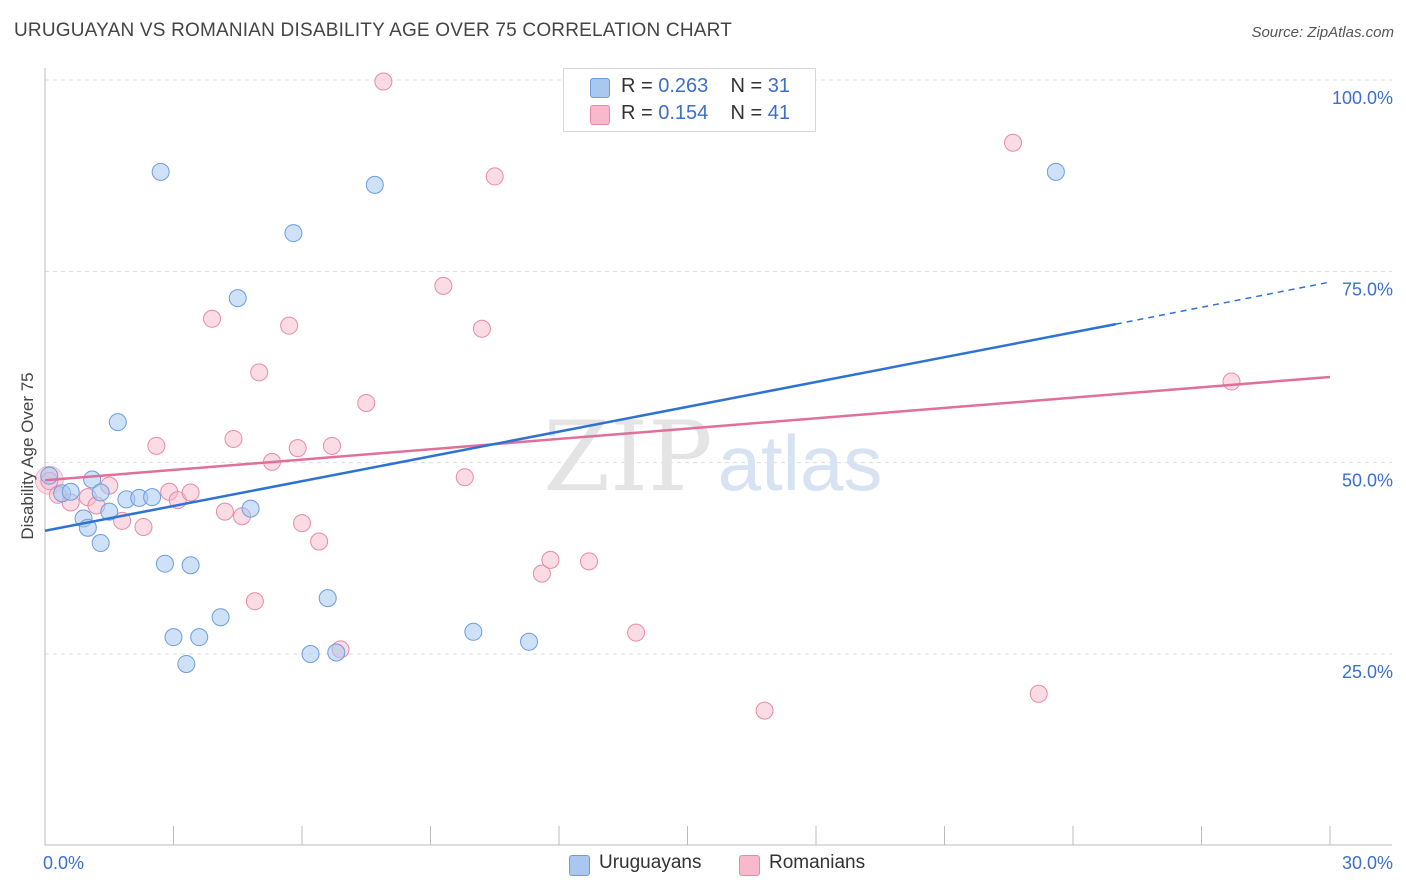  Describe the element at coordinates (779, 113) in the screenshot. I see `legend-n-value: 41` at that location.